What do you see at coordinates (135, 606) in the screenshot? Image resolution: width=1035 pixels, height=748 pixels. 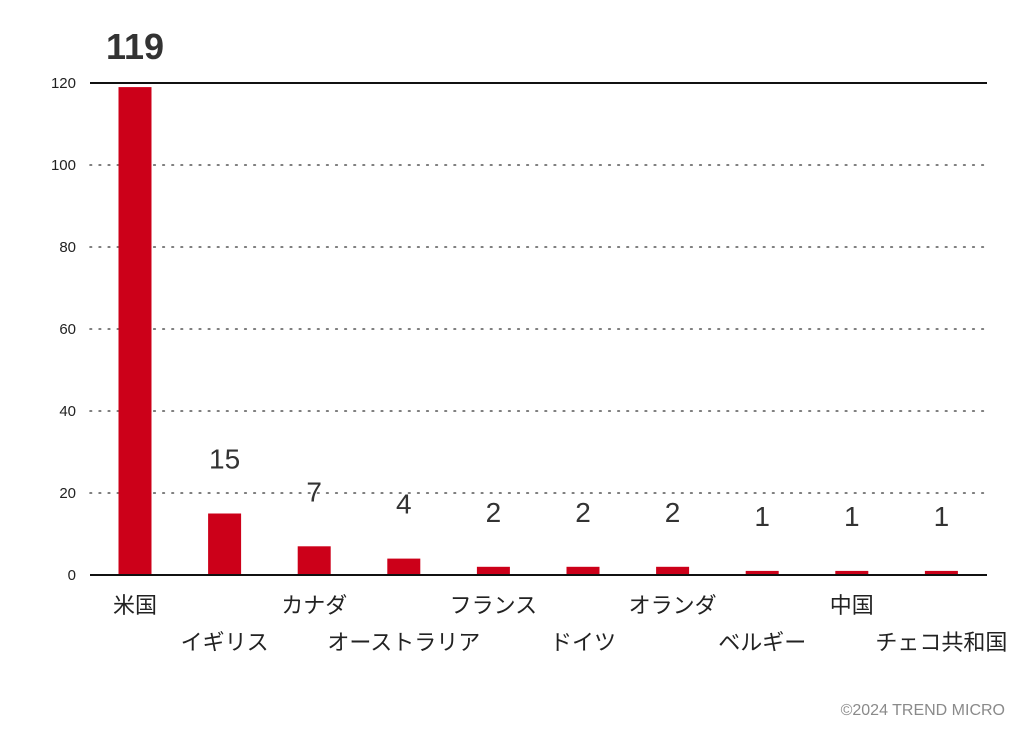 I see `category-label: 米国` at bounding box center [135, 606].